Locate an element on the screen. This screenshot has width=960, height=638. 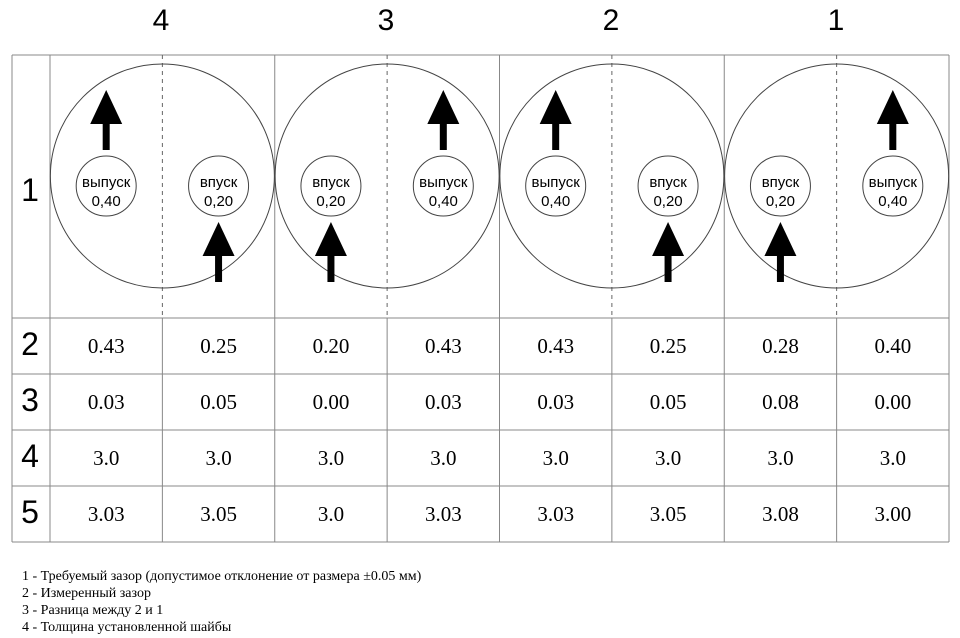
row-label-1: 1 is located at coordinates (30, 190).